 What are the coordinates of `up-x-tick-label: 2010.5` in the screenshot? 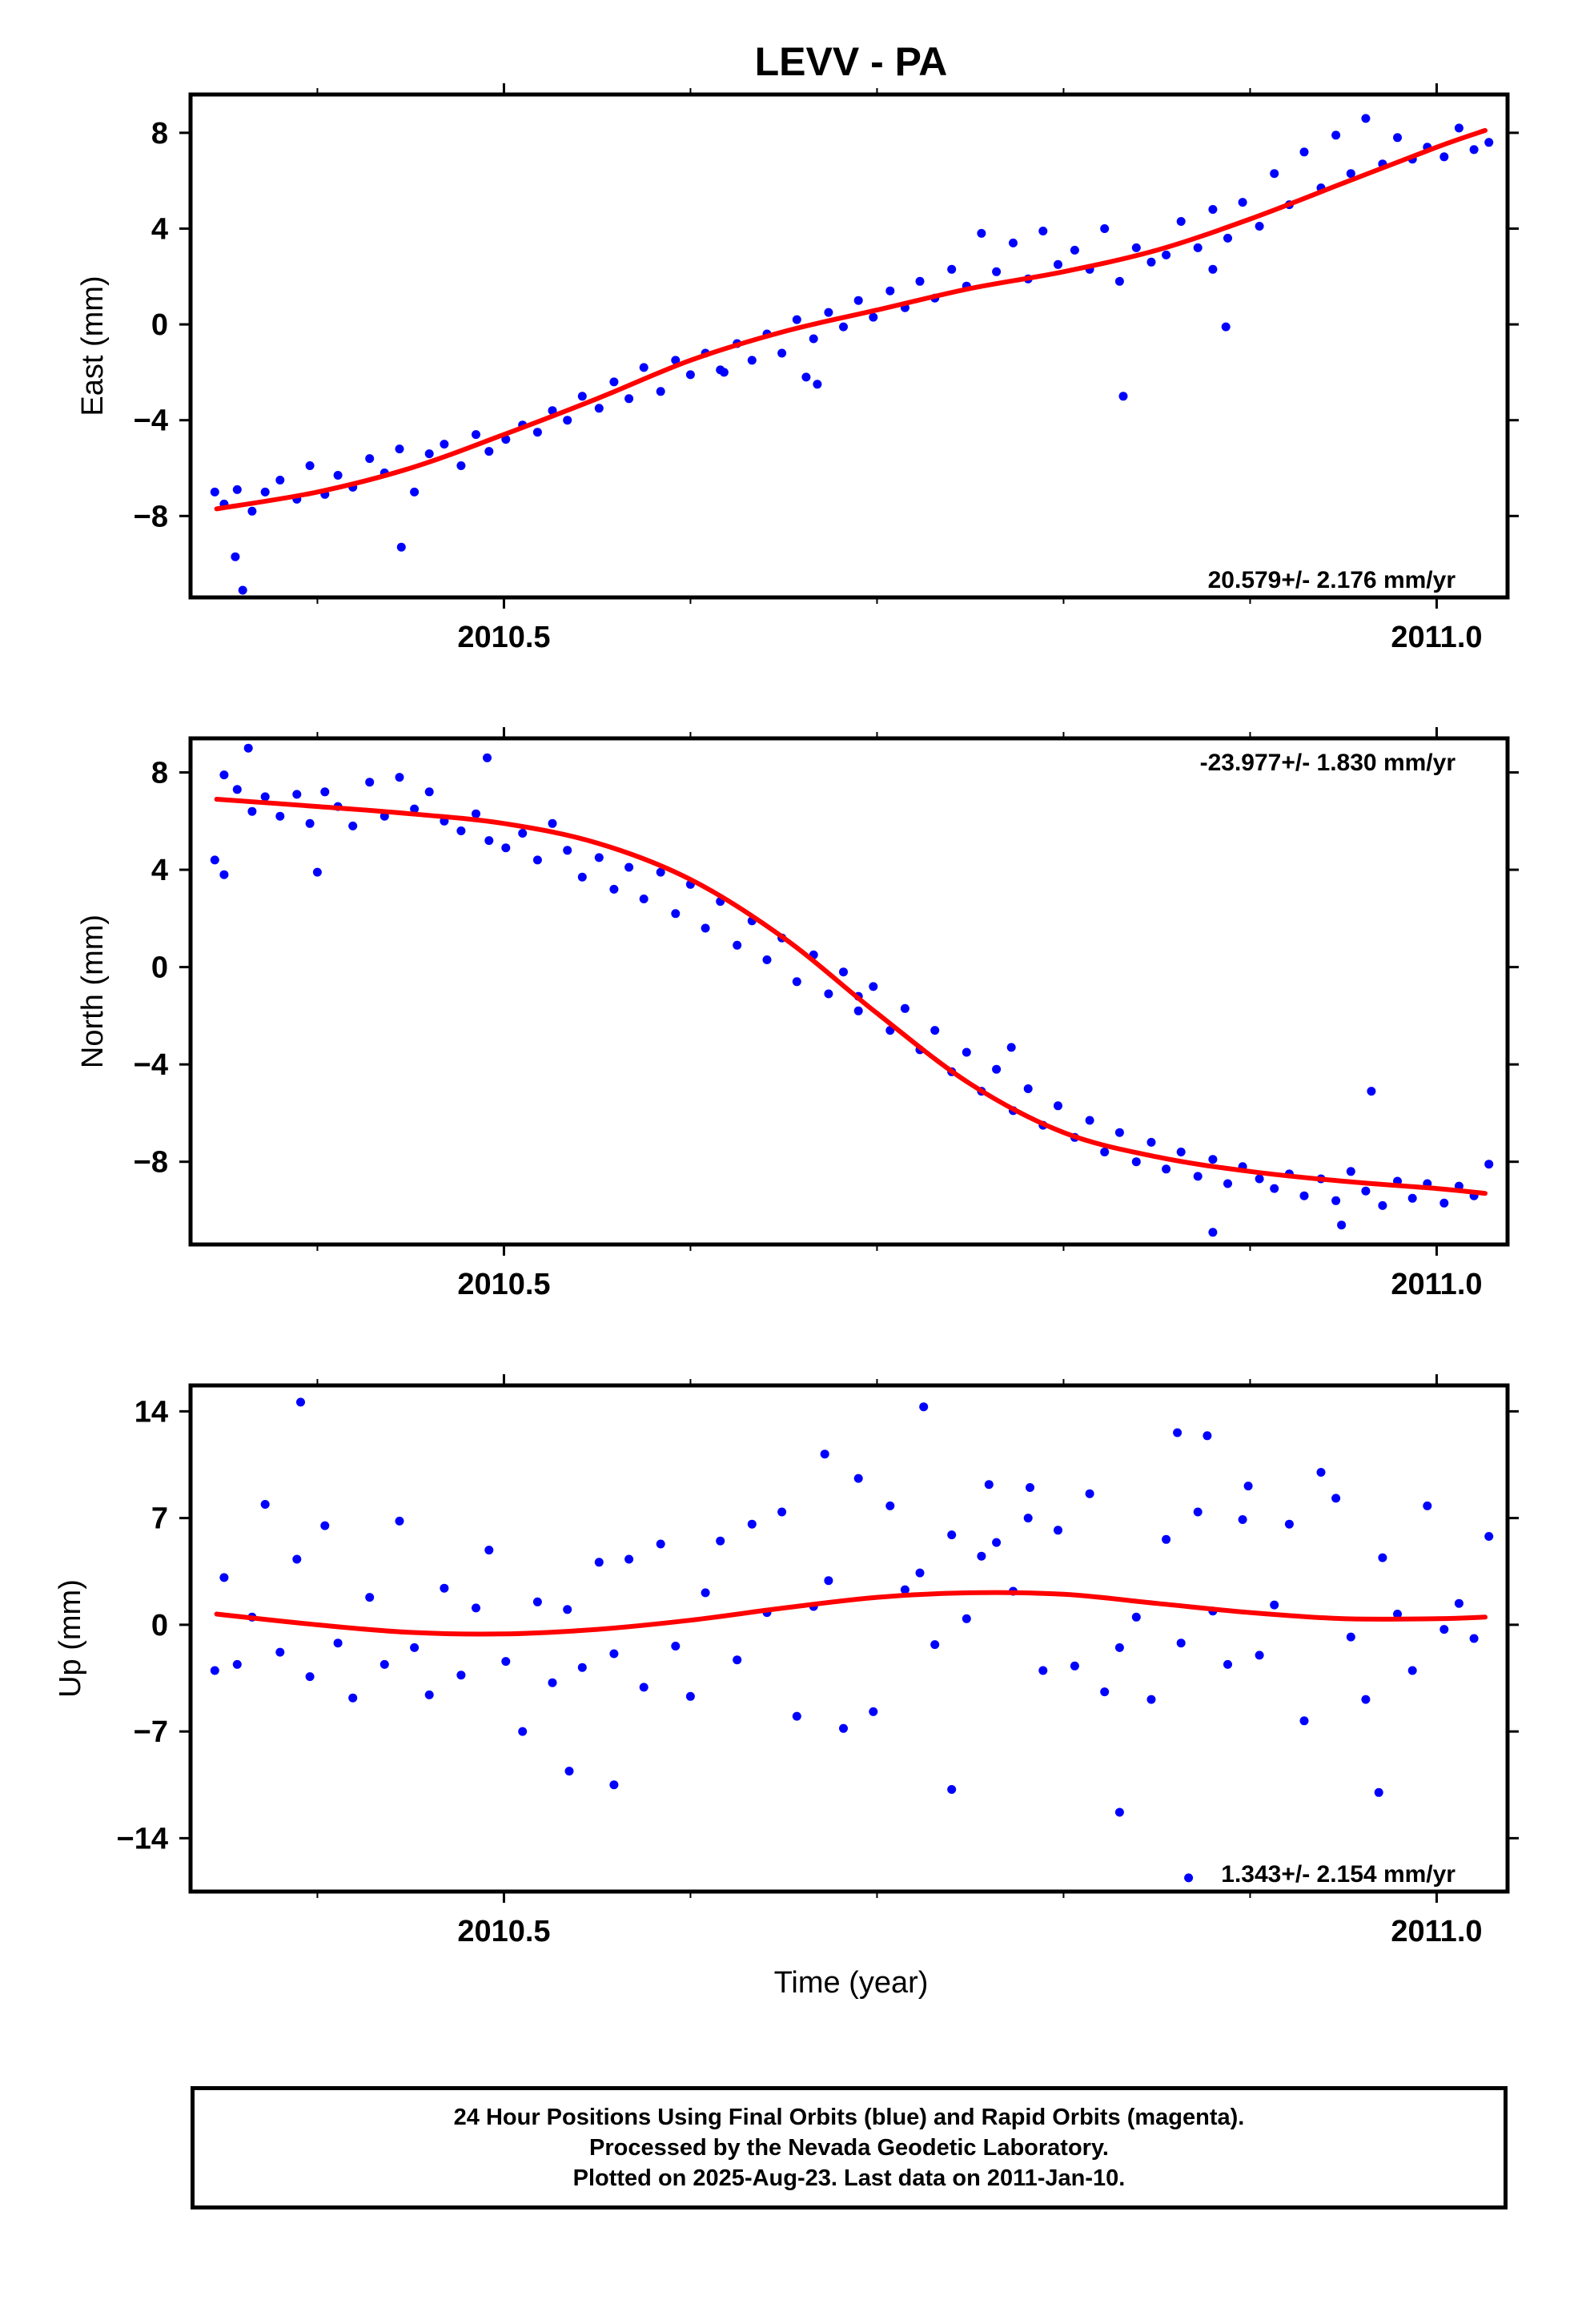 It's located at (503, 1931).